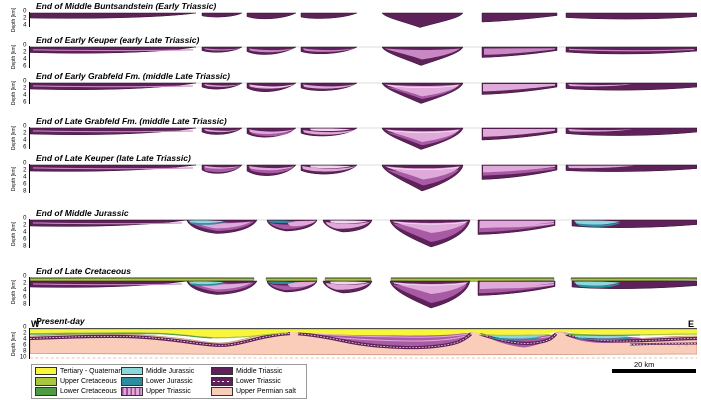  I want to click on legend-label: Tertiary - Quaternary, so click(92, 371).